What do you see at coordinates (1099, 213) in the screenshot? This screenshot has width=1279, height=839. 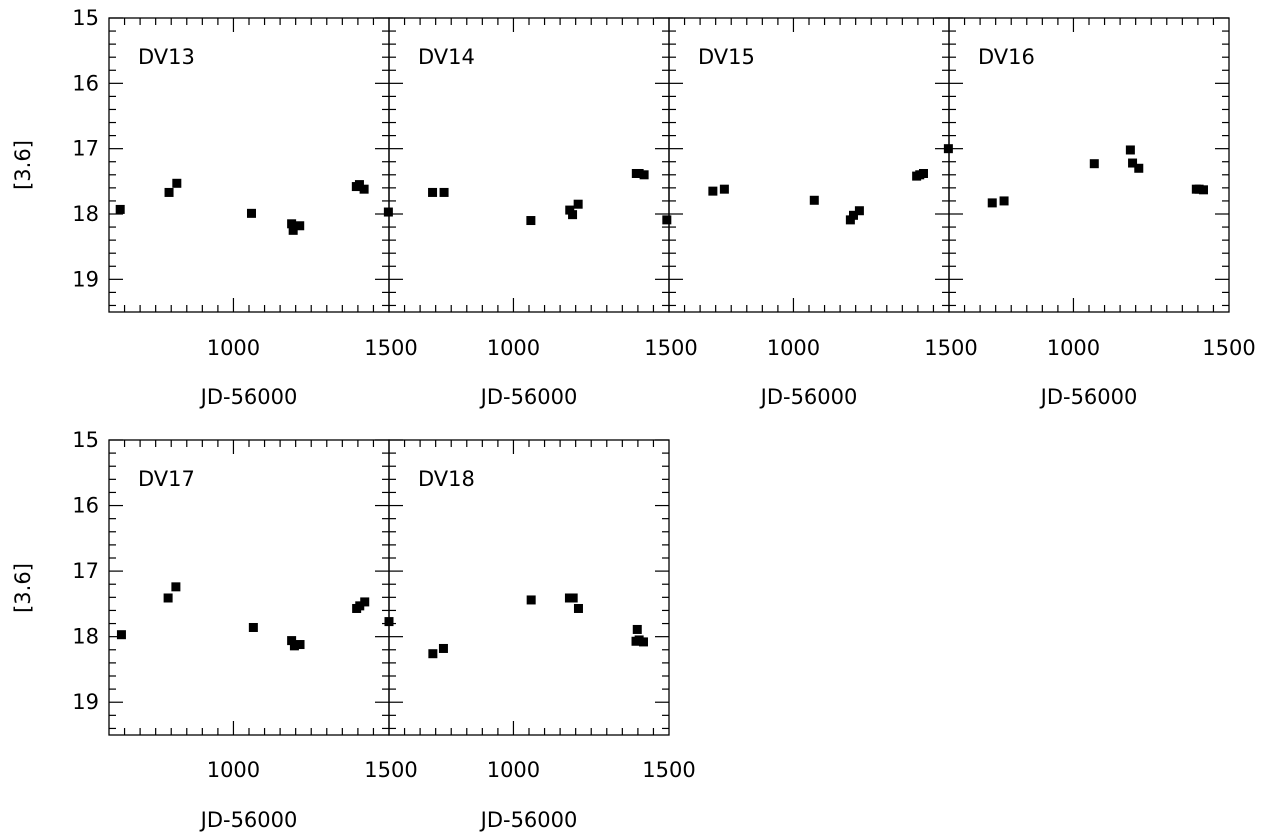 I see `panel-dv16: 1000 1500 JD-56000 DV16` at bounding box center [1099, 213].